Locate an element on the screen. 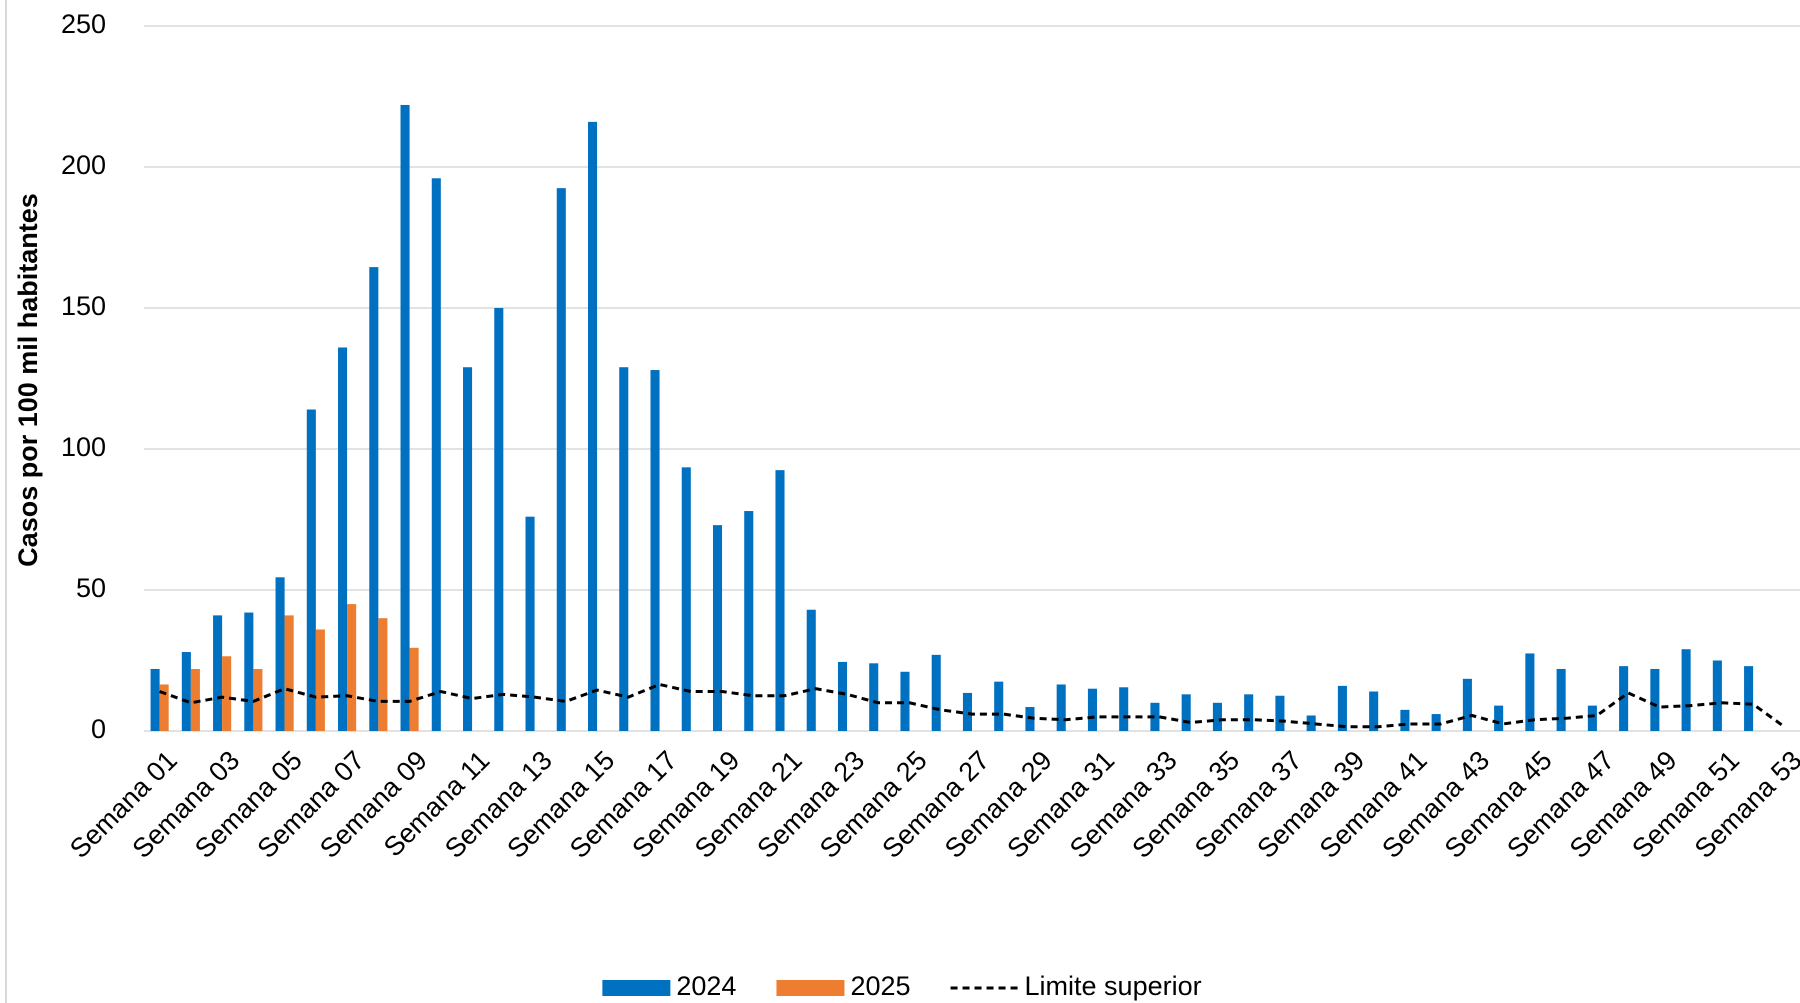 This screenshot has width=1800, height=1003. y-tick-label: 250 is located at coordinates (83, 24).